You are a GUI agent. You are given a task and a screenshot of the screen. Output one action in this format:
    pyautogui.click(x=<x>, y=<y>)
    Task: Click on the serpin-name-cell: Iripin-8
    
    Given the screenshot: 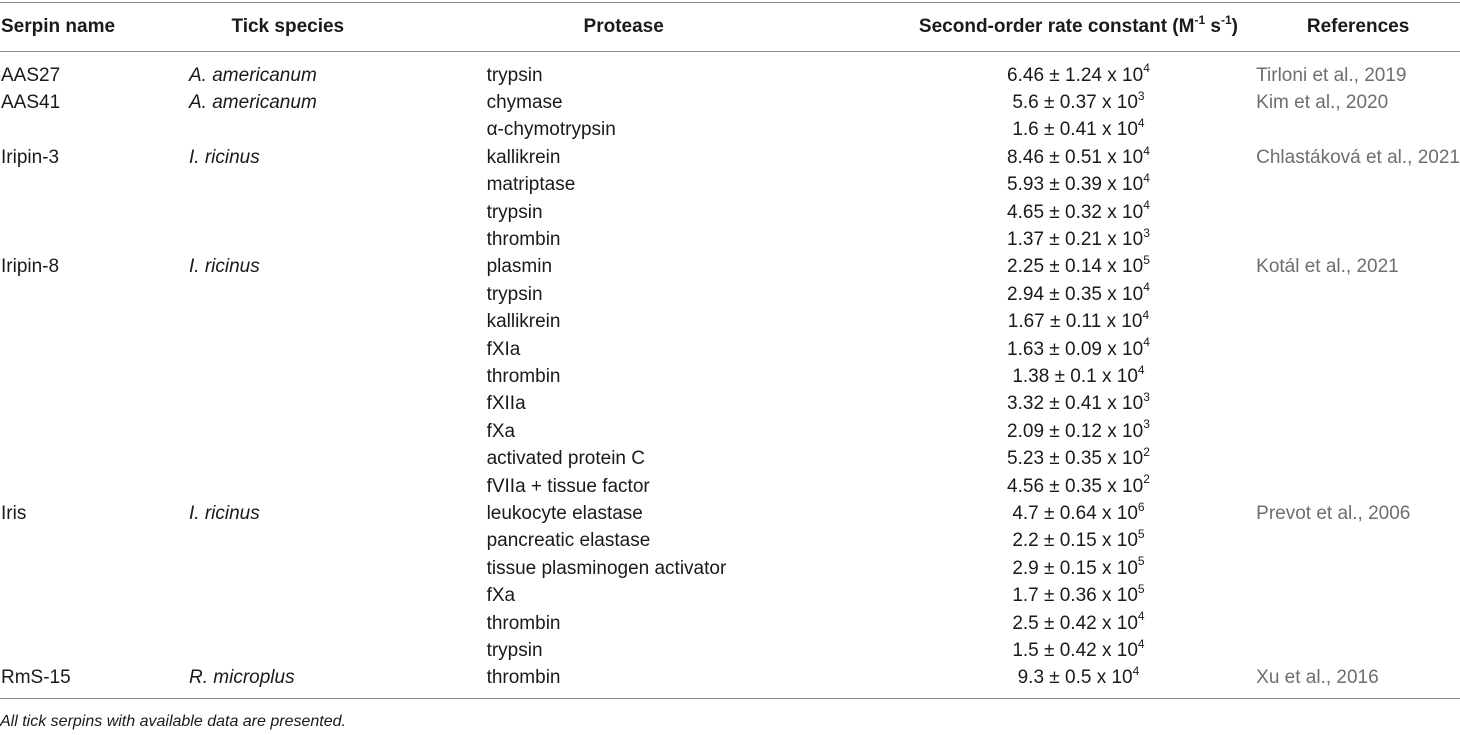 What is the action you would take?
    pyautogui.click(x=30, y=267)
    